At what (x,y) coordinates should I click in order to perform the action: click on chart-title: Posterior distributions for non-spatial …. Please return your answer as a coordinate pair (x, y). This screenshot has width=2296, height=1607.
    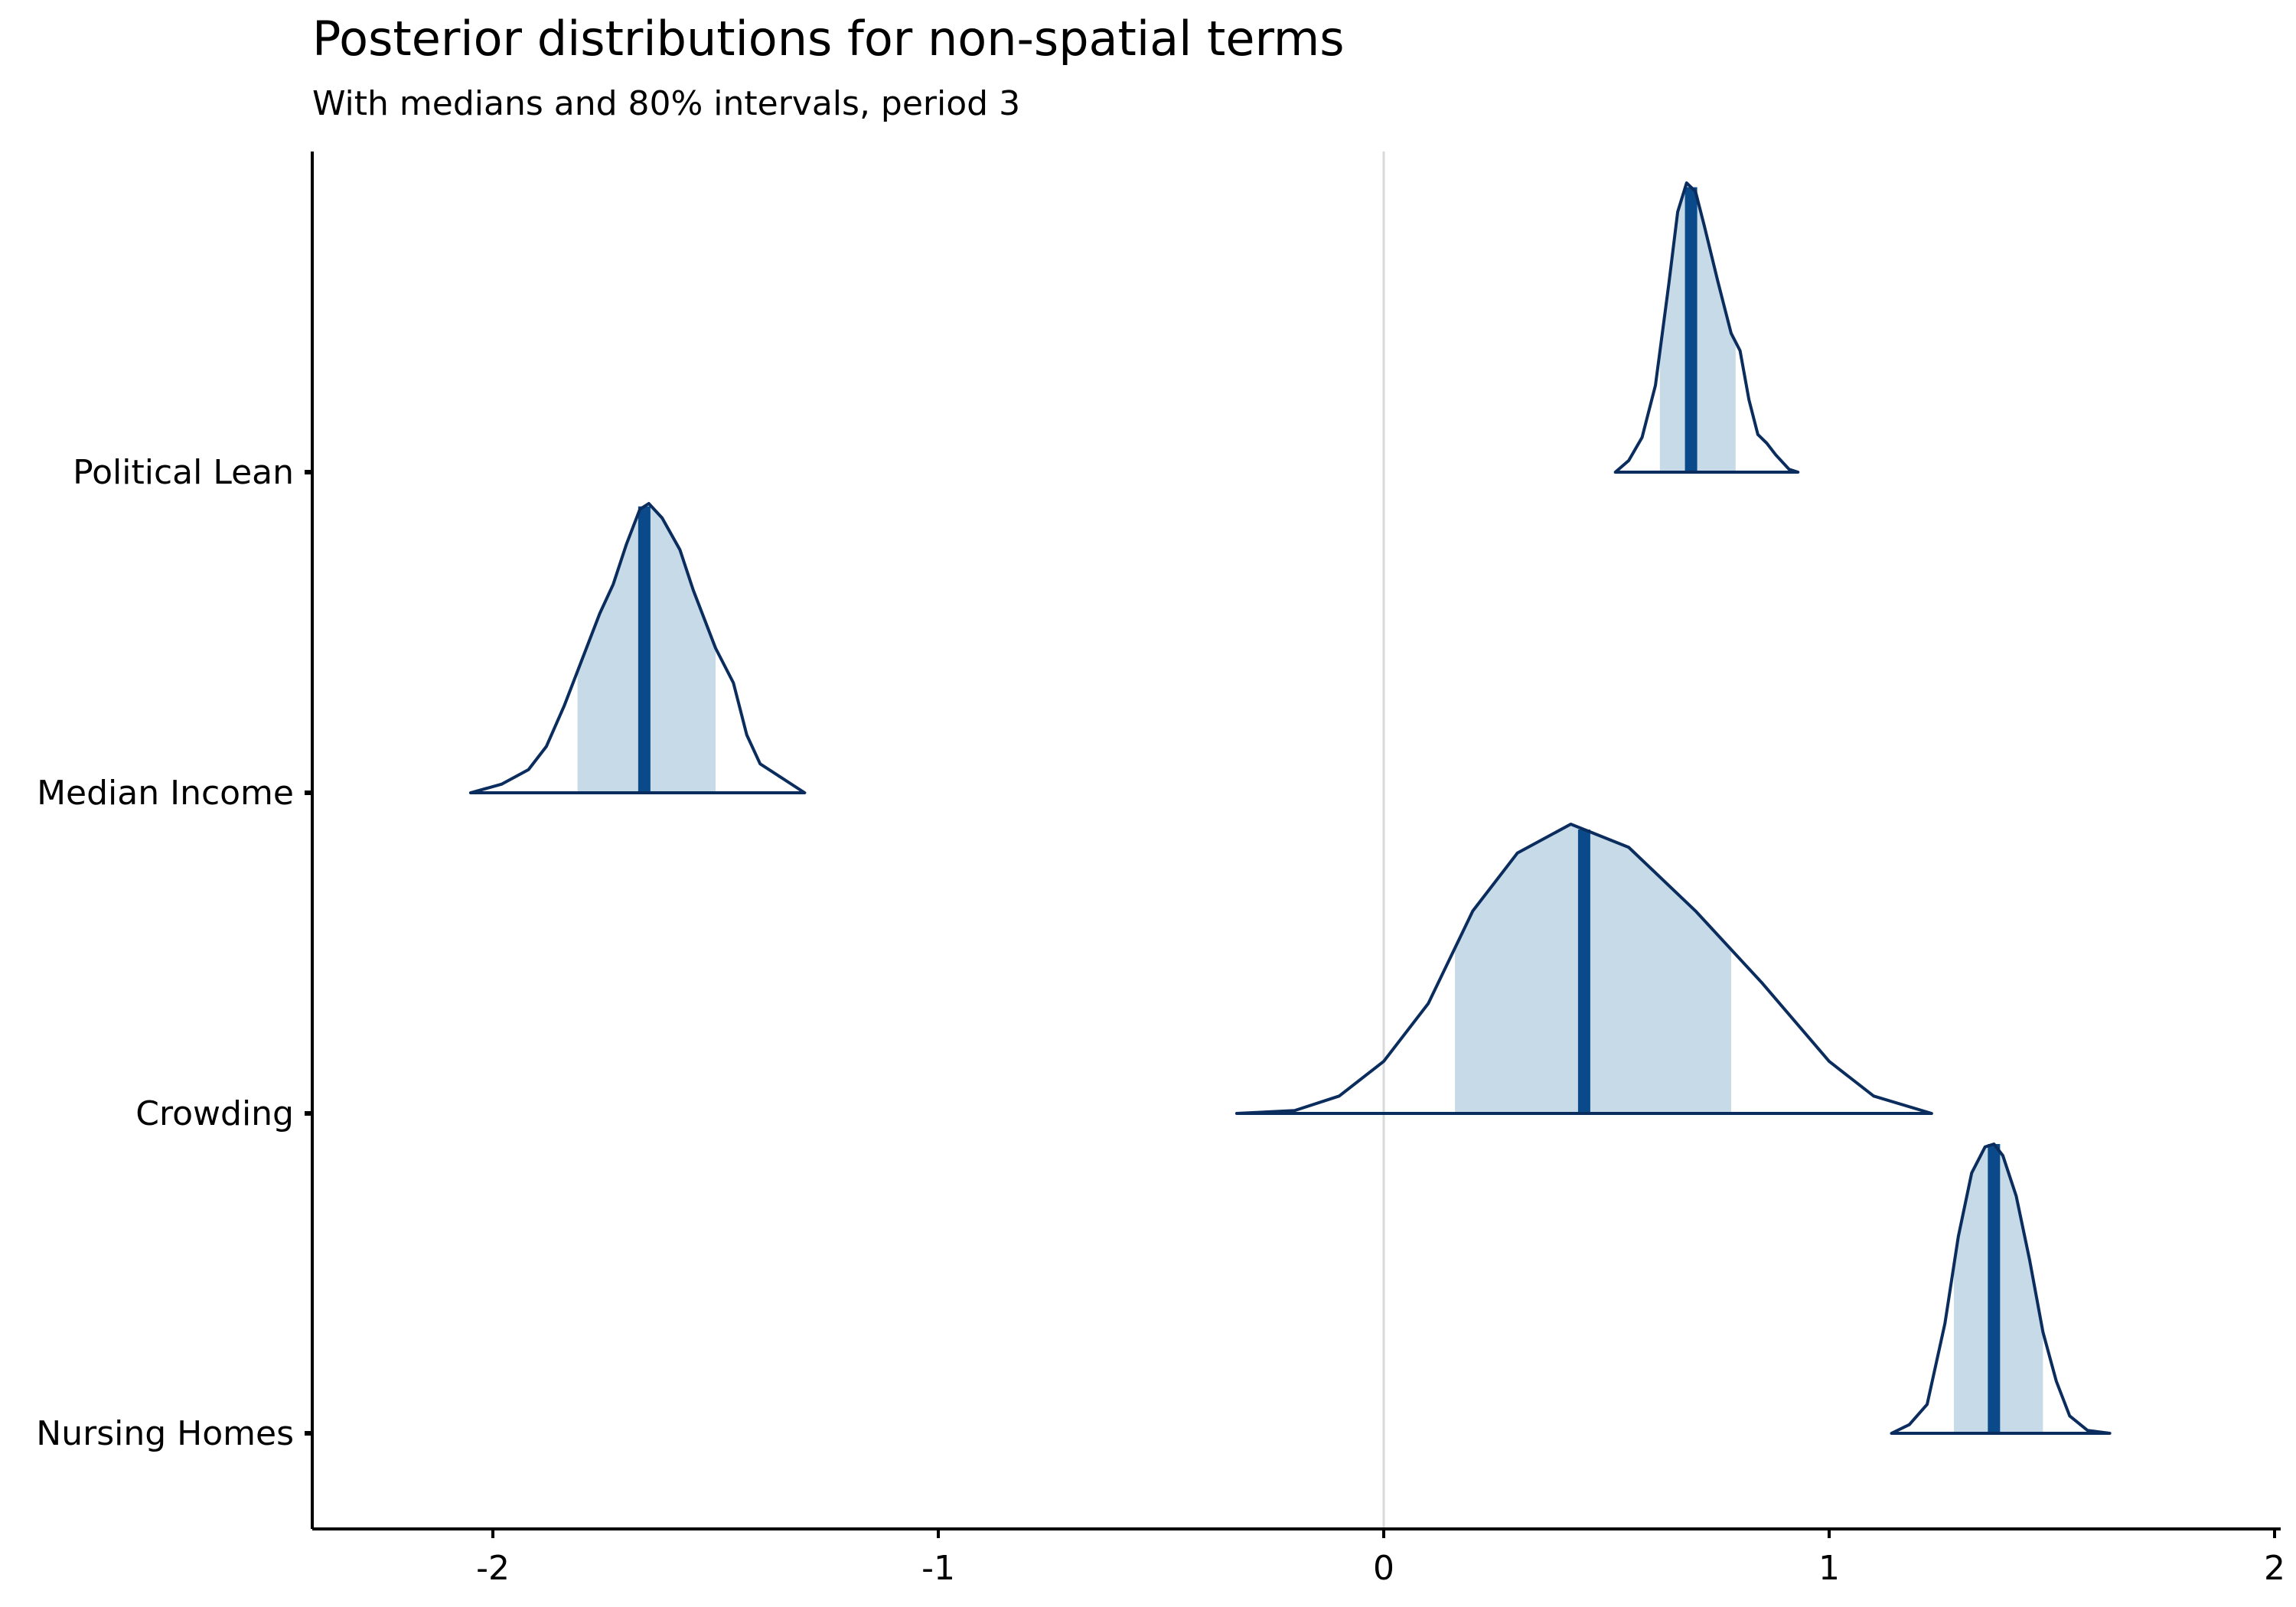
    Looking at the image, I should click on (828, 39).